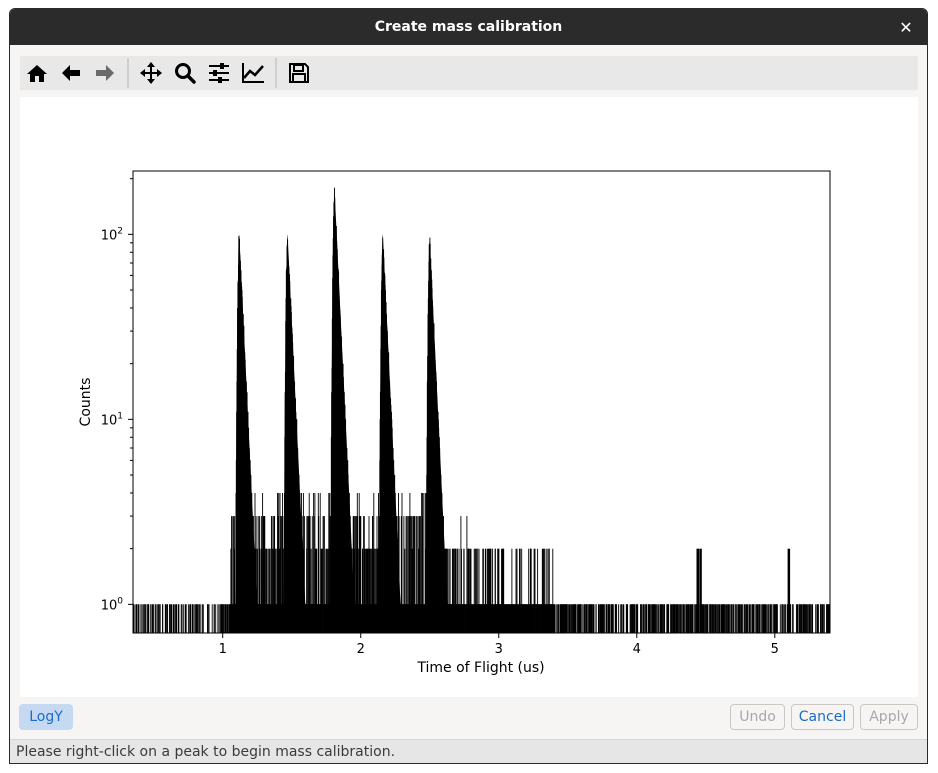  I want to click on logy-toggle-button: LogY, so click(46, 717).